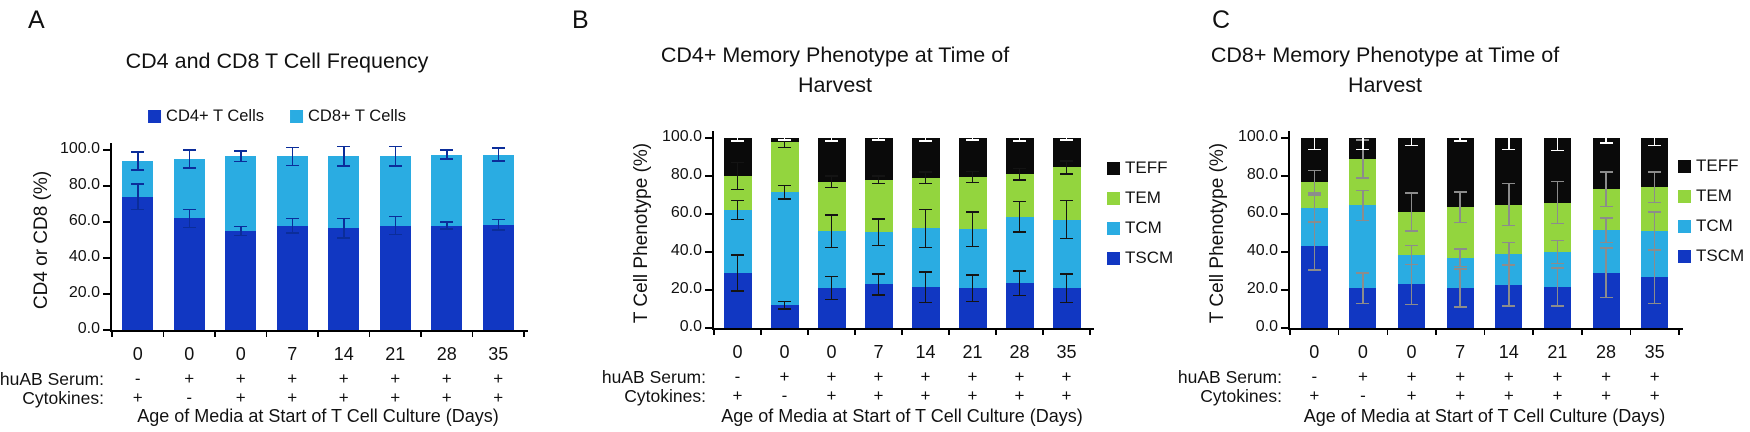 This screenshot has height=432, width=1750. What do you see at coordinates (1140, 213) in the screenshot?
I see `legend: TEFF TEM TCM TSCM` at bounding box center [1140, 213].